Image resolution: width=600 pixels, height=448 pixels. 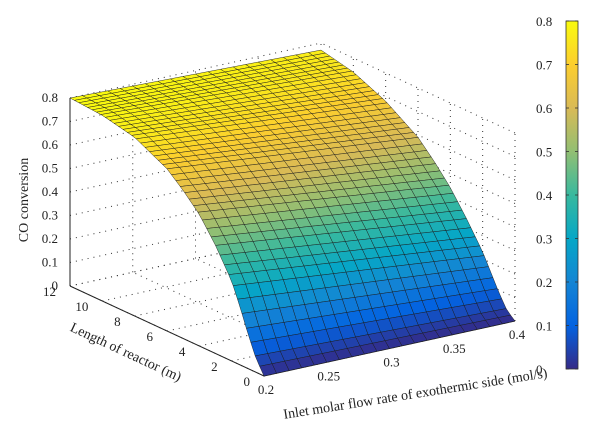 What do you see at coordinates (50, 191) in the screenshot?
I see `z-tick-label: 0.4` at bounding box center [50, 191].